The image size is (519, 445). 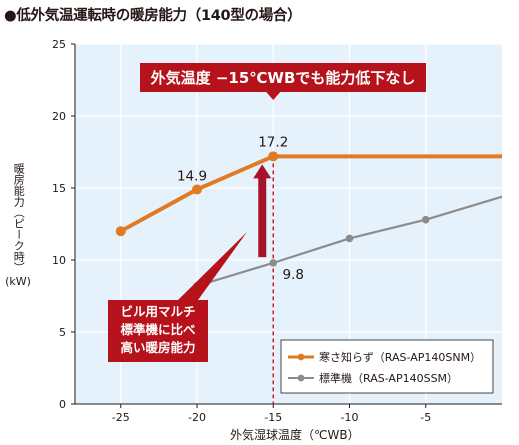 What do you see at coordinates (295, 435) in the screenshot?
I see `x-axis-label: 外気湿球温度（℃WB）` at bounding box center [295, 435].